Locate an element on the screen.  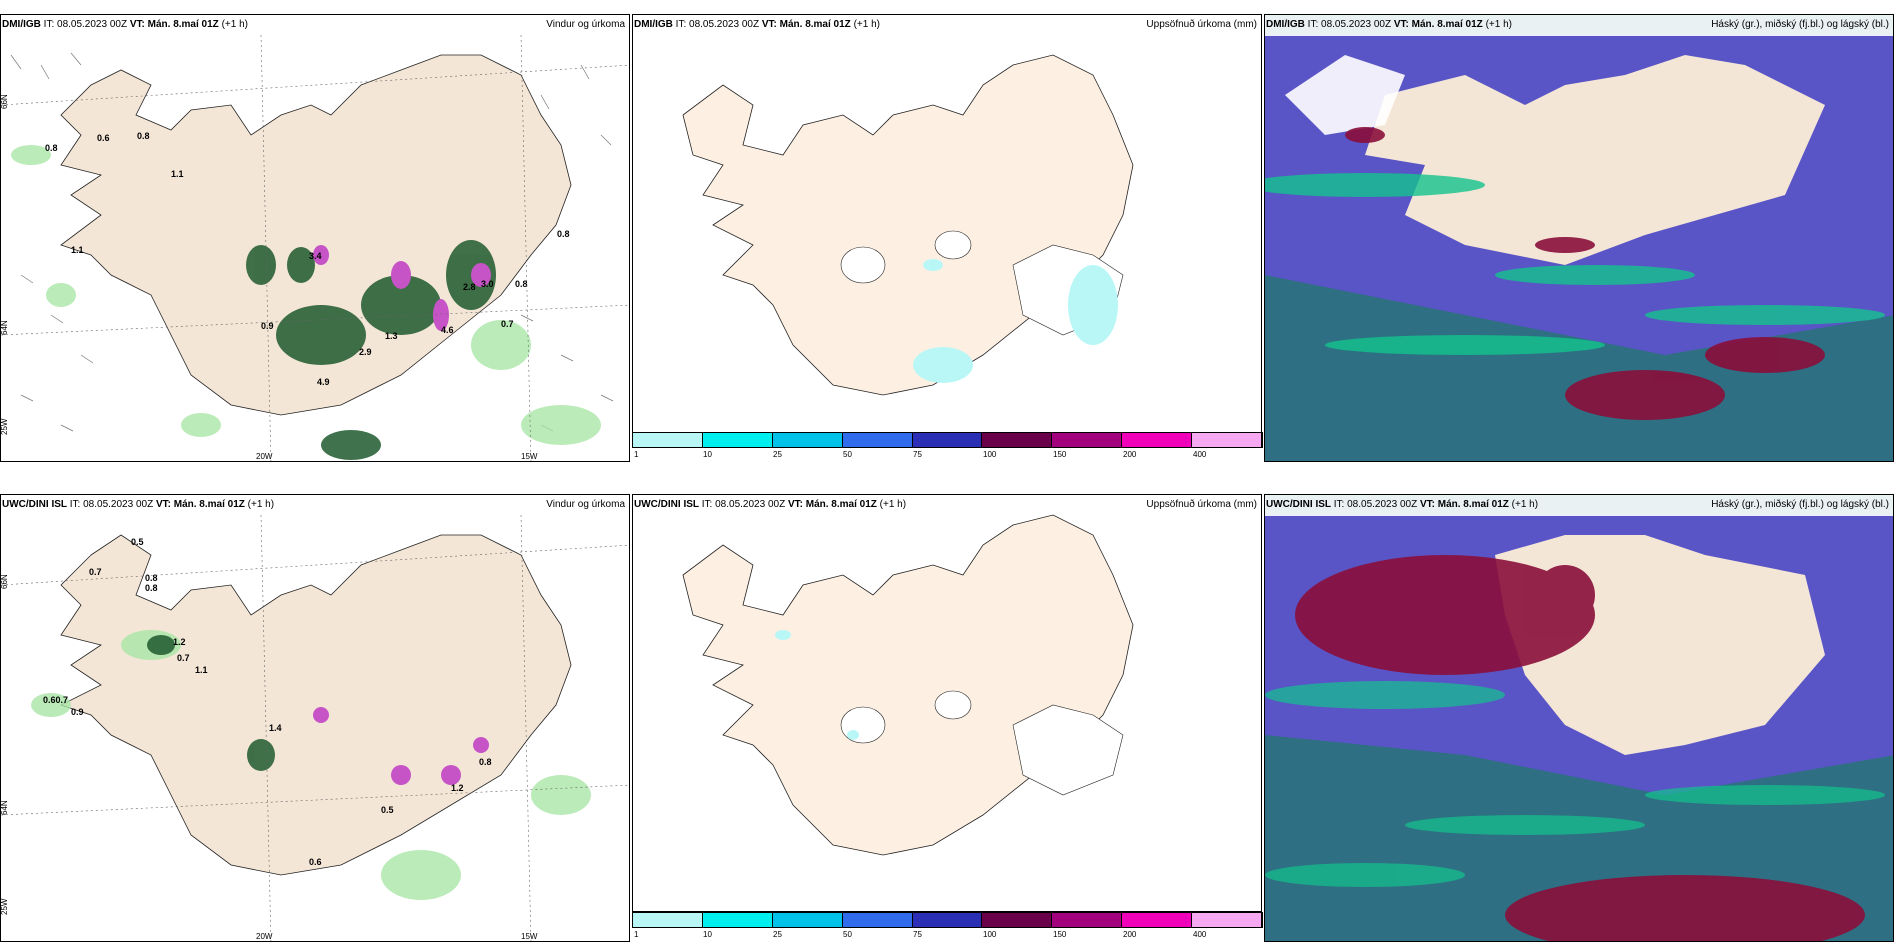
label: 4.9 is located at coordinates (323, 382).